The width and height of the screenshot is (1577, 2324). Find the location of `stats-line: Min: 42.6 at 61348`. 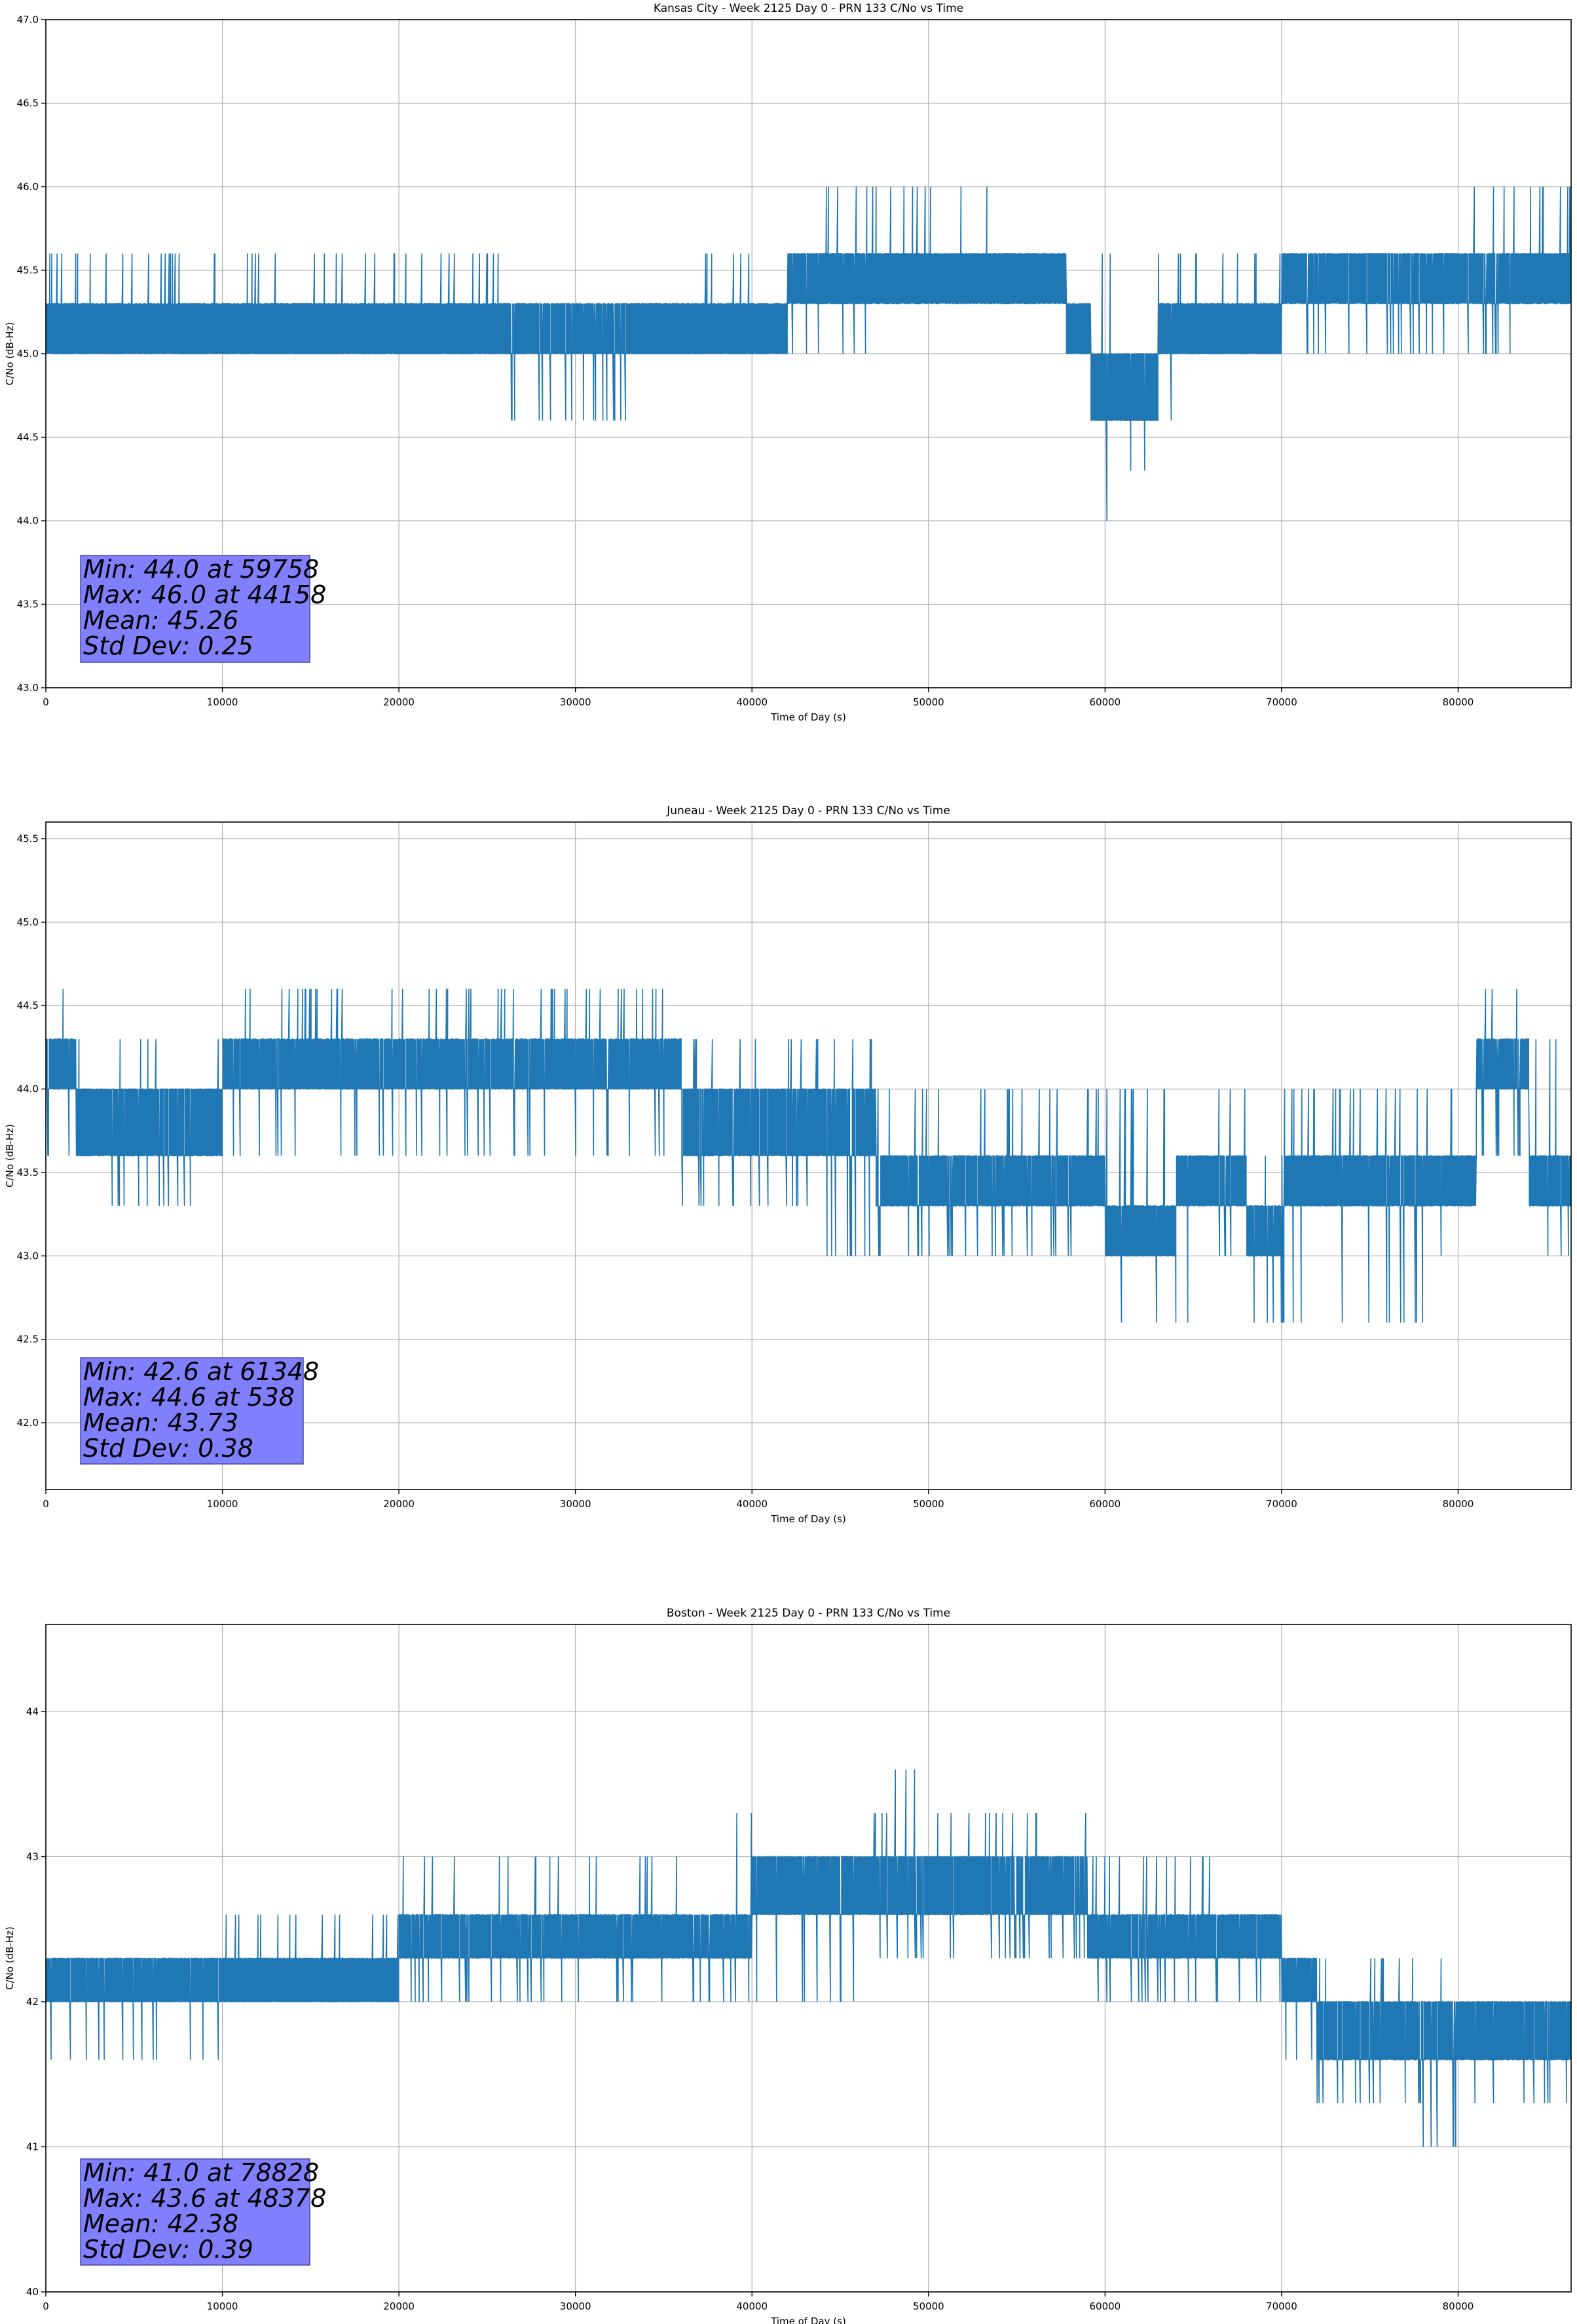

stats-line: Min: 42.6 at 61348 is located at coordinates (201, 1371).